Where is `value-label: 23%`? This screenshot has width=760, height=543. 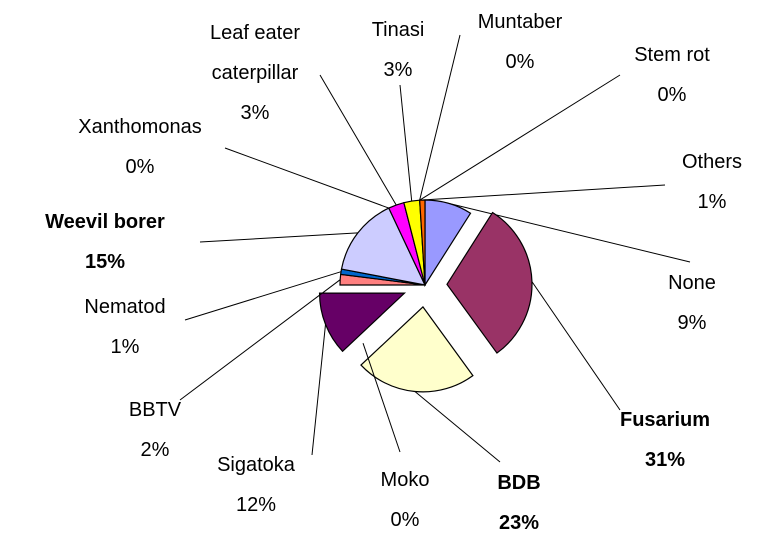
value-label: 23% is located at coordinates (519, 523).